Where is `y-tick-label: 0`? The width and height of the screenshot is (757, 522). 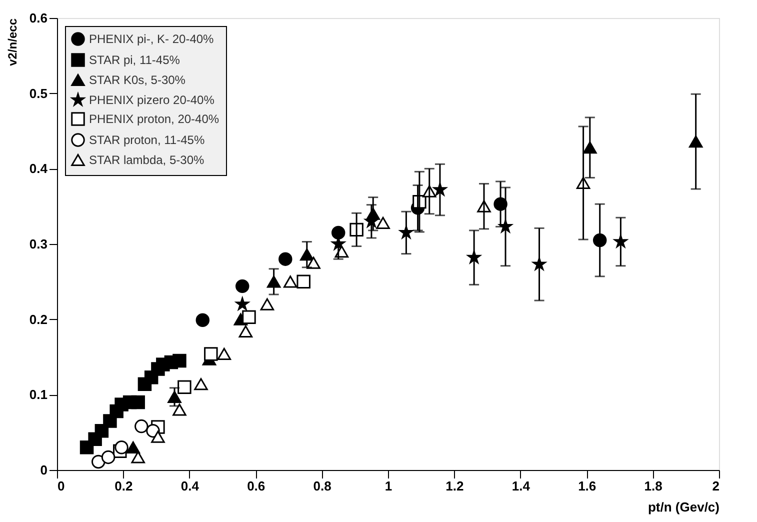 y-tick-label: 0 is located at coordinates (44, 470).